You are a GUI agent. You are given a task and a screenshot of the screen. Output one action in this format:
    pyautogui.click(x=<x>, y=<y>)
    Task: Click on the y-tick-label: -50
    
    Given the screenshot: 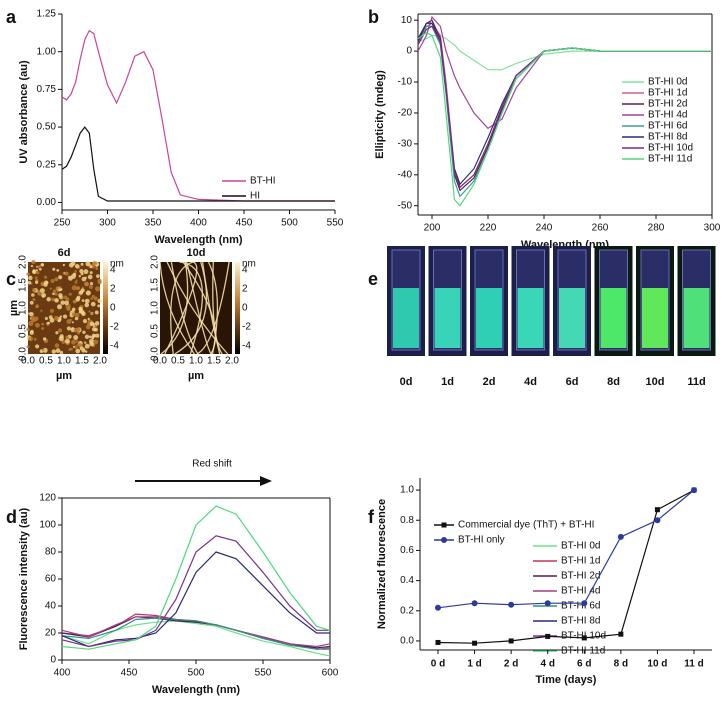 What is the action you would take?
    pyautogui.click(x=405, y=205)
    